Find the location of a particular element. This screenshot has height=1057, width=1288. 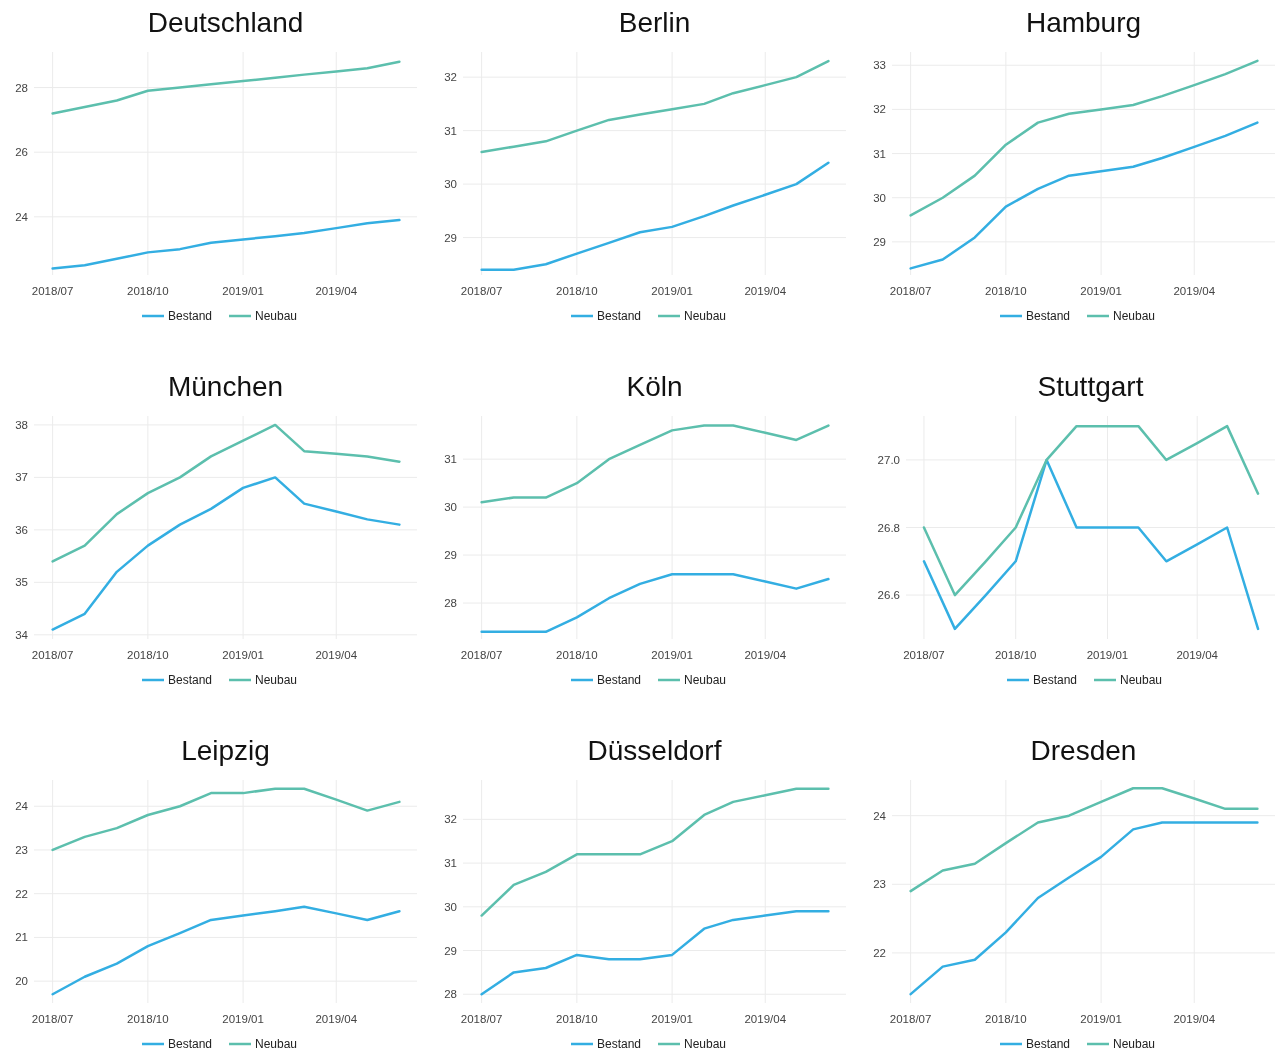

y-tick-label: 26.8 is located at coordinates (888, 527).